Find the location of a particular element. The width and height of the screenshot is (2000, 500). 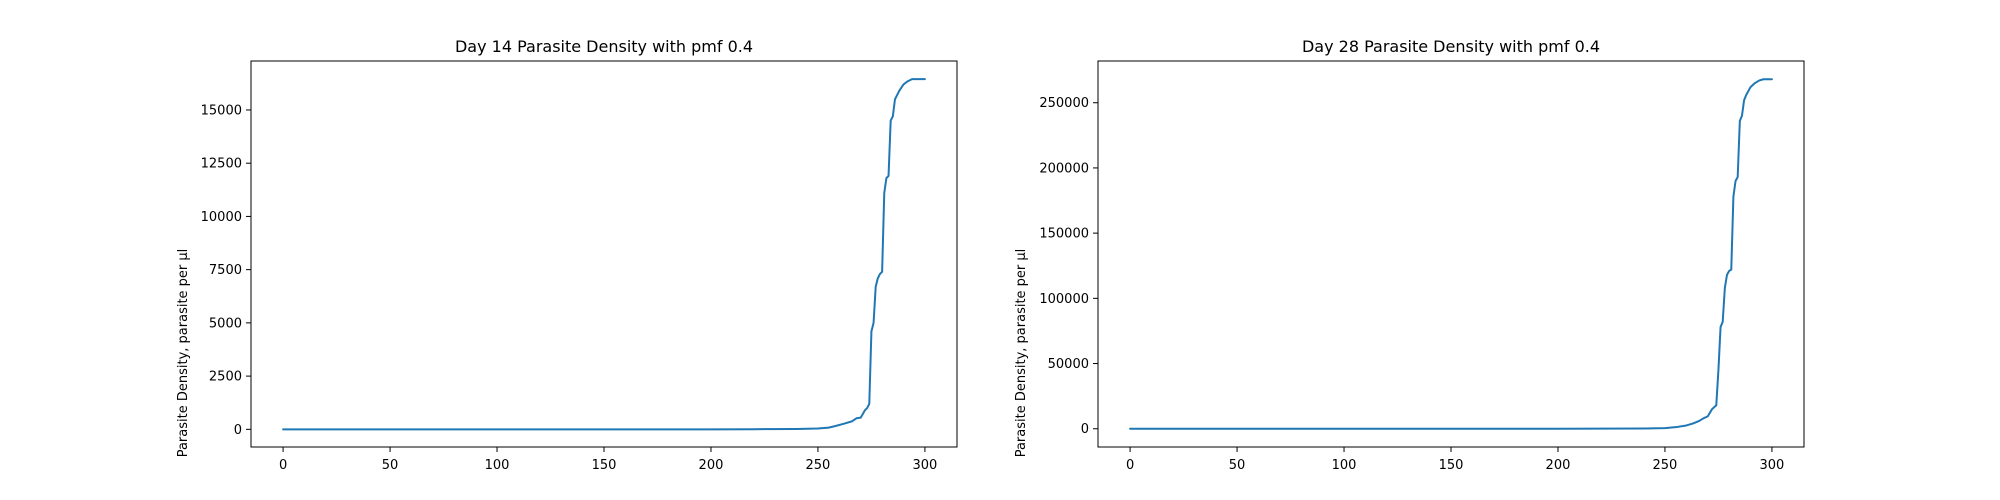

y-tick-label: 7500 is located at coordinates (225, 270).